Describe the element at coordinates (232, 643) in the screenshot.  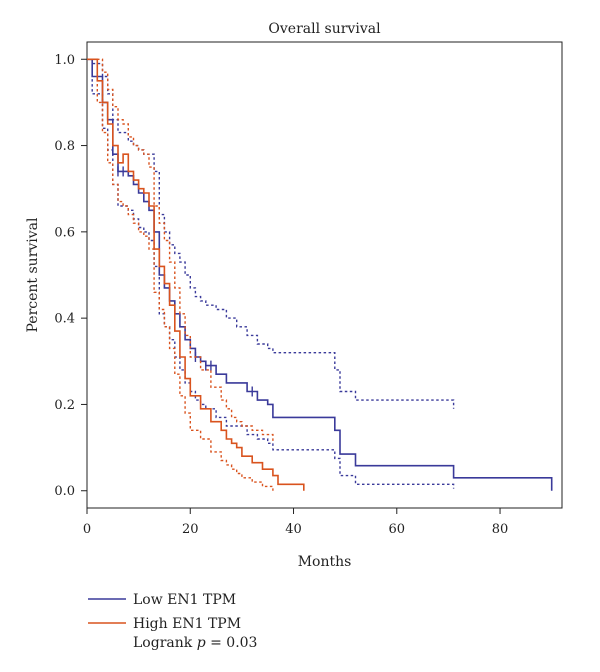
I see `logrank-suffix: = 0.03` at that location.